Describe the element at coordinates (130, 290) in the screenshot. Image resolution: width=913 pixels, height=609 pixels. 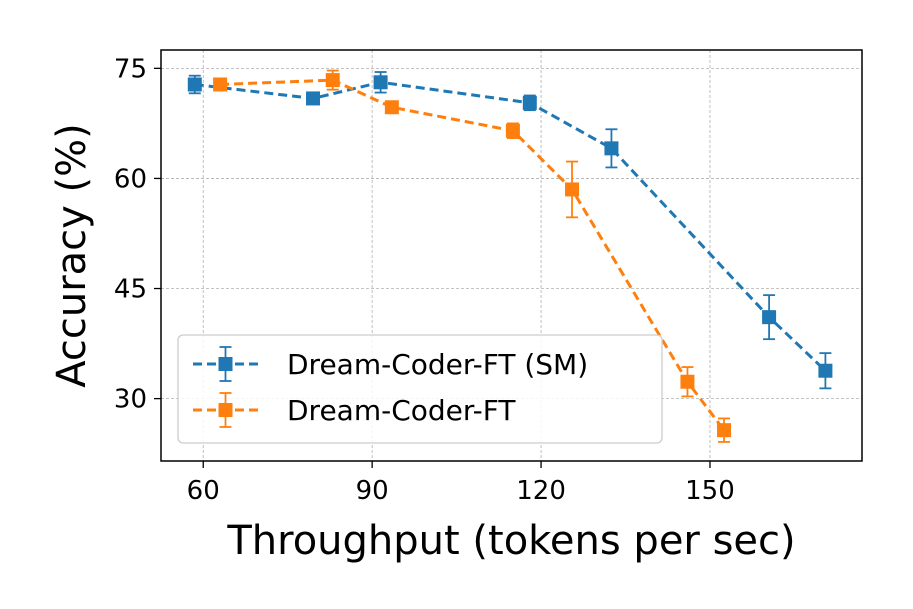
I see `y-tick-label: 45` at that location.